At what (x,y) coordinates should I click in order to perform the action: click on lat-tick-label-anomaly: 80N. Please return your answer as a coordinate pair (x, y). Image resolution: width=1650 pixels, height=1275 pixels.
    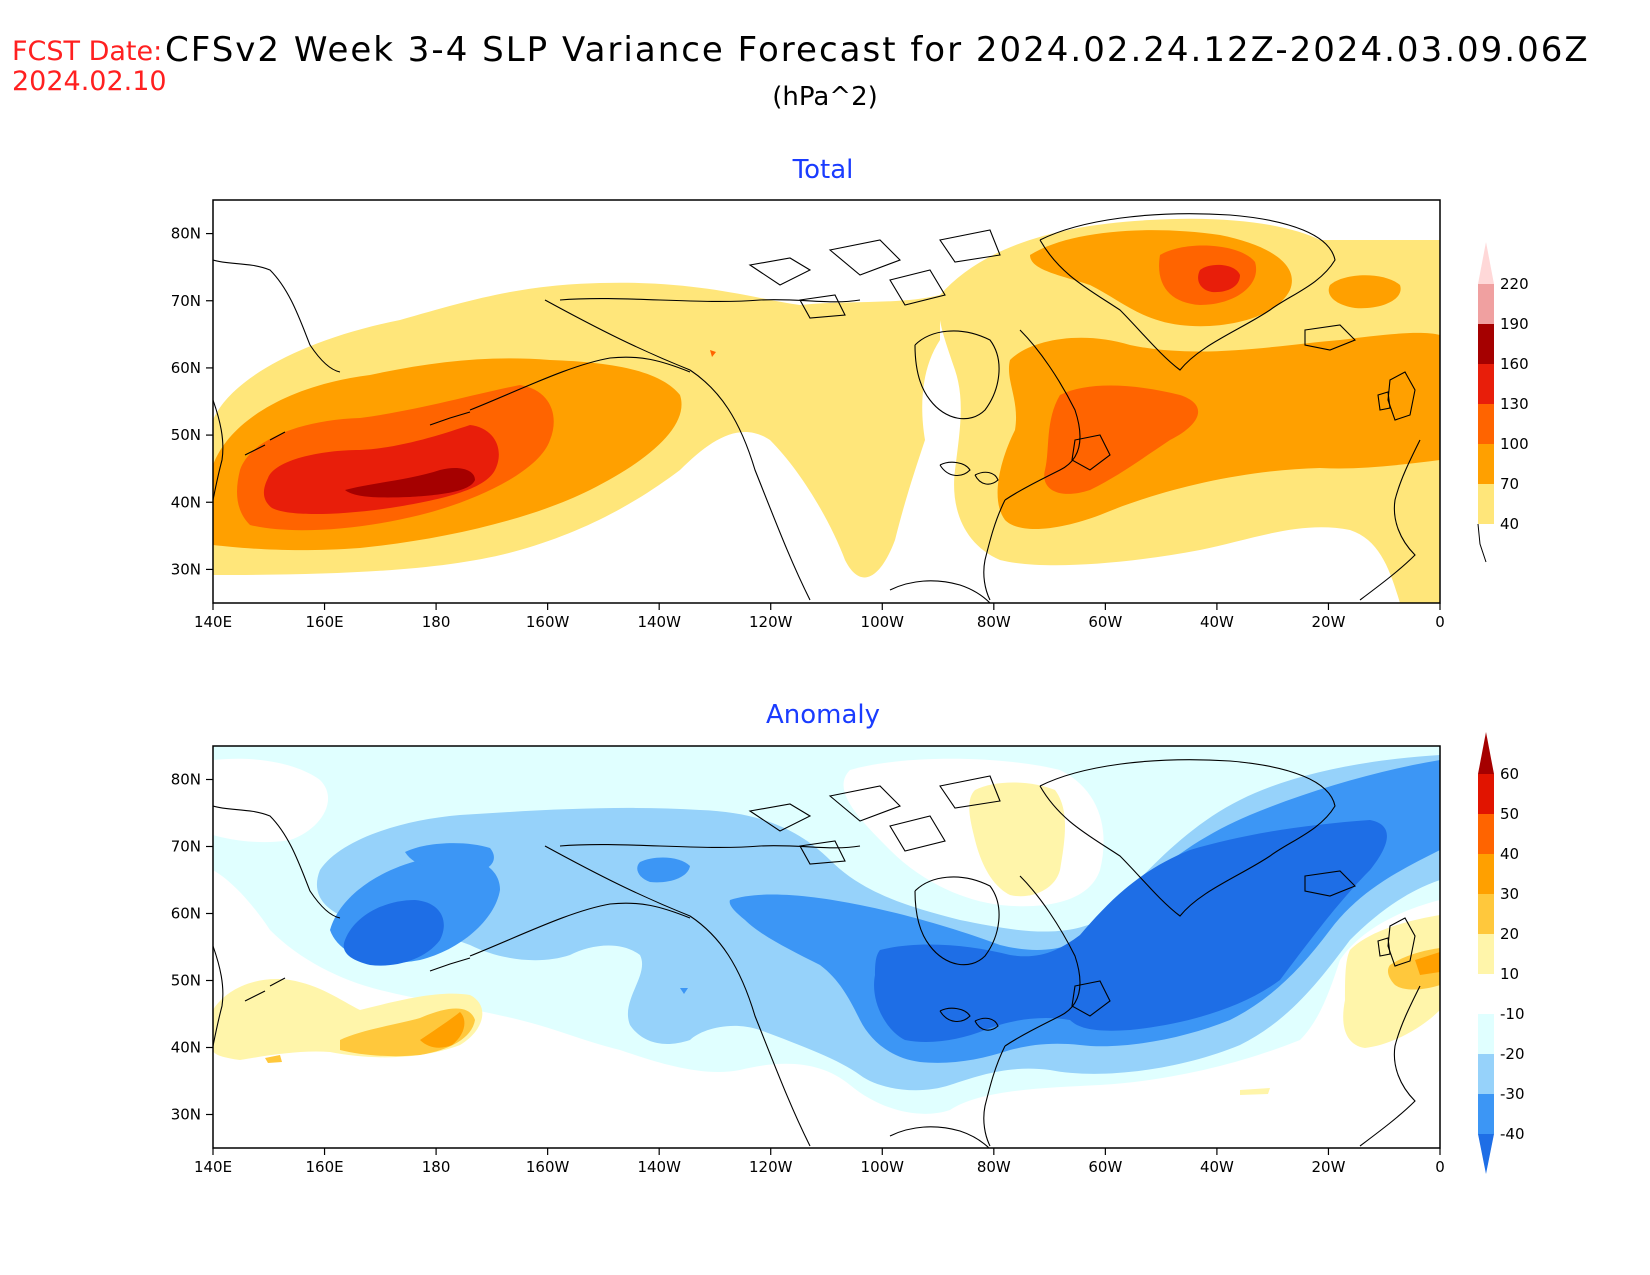
    Looking at the image, I should click on (186, 780).